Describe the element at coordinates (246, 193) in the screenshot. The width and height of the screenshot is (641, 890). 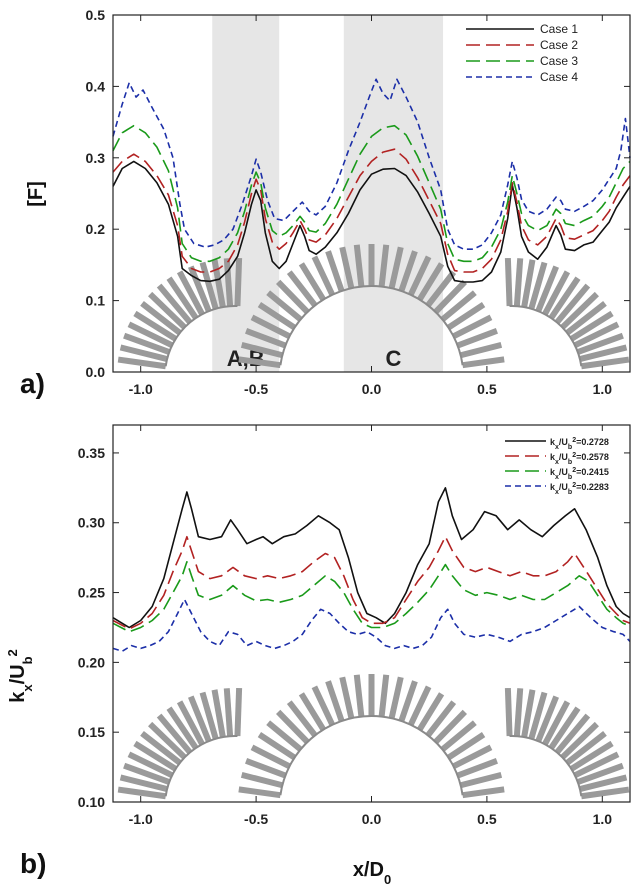
I see `shaded-region` at that location.